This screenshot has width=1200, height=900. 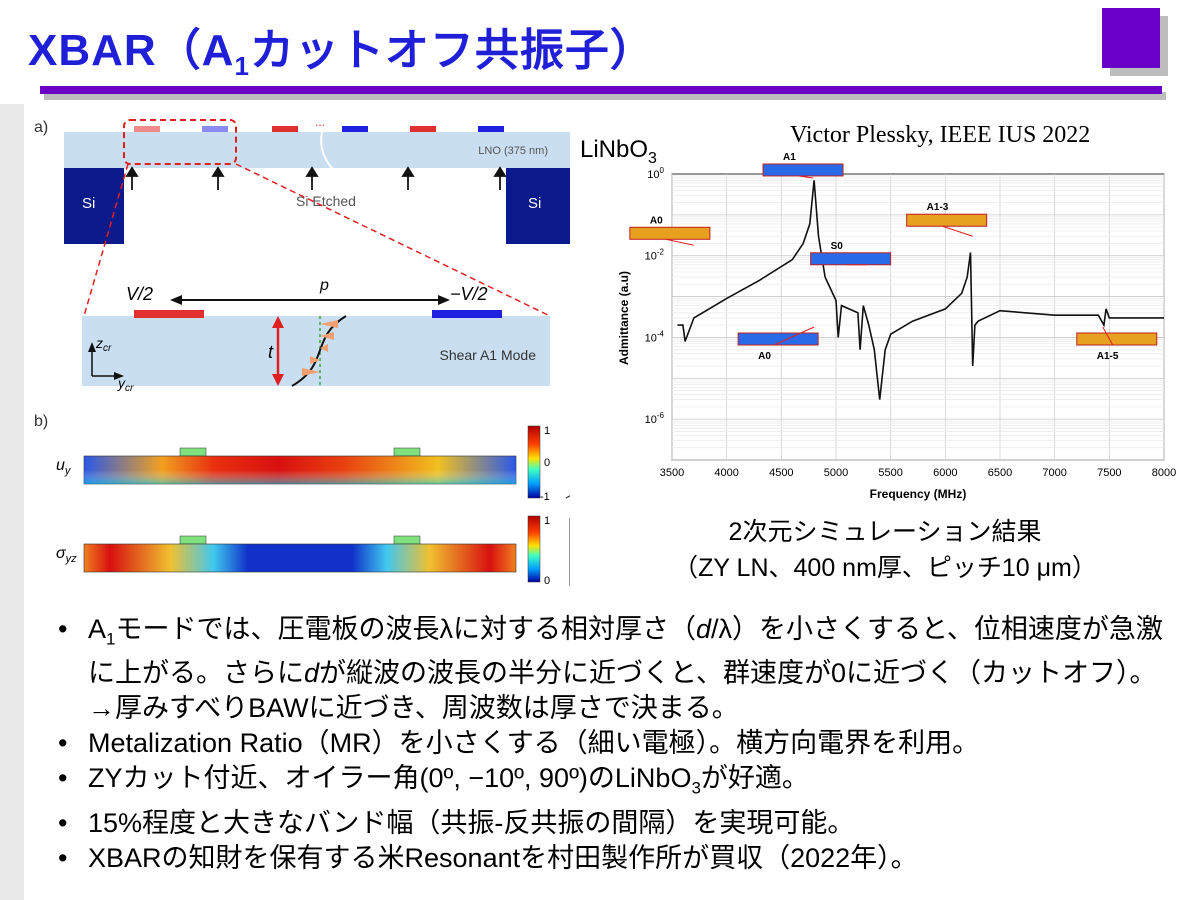 I want to click on y-tick-label: 10⁻⁴, so click(x=655, y=336).